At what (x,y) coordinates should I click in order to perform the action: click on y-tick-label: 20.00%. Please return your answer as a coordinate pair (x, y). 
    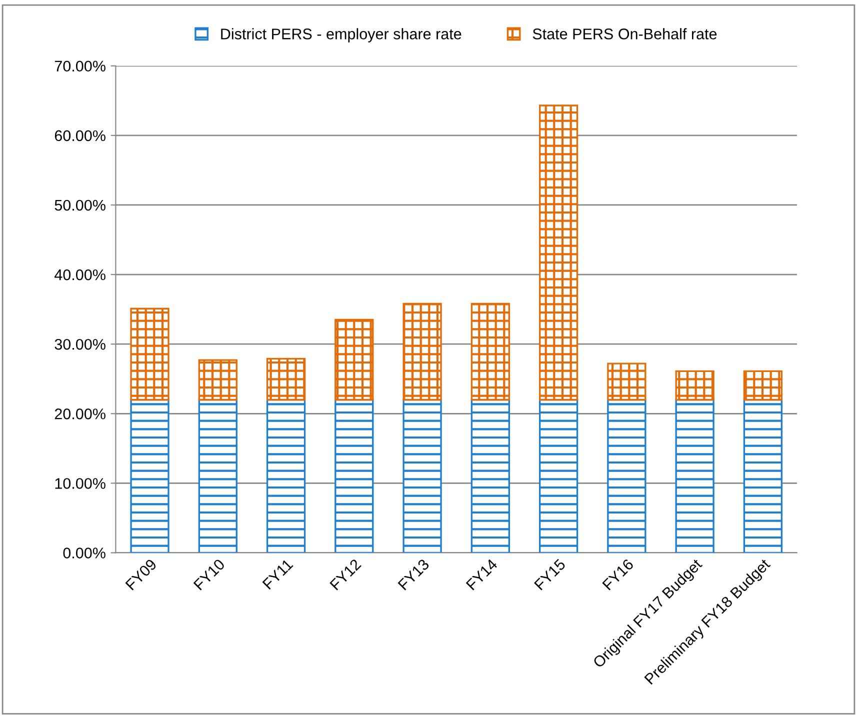
    Looking at the image, I should click on (80, 414).